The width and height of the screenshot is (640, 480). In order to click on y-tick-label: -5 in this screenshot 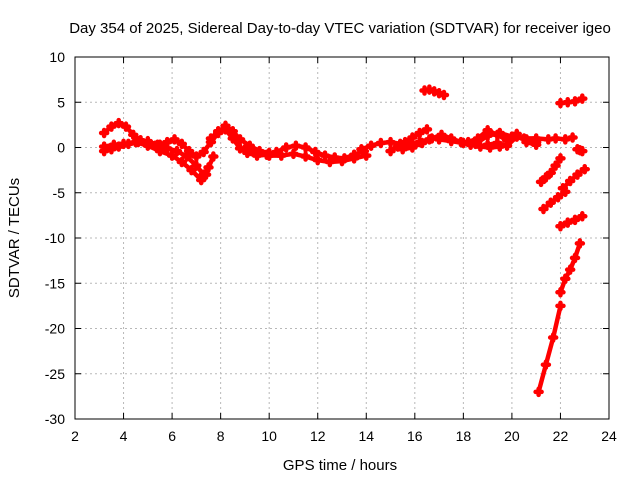, I will do `click(59, 193)`.